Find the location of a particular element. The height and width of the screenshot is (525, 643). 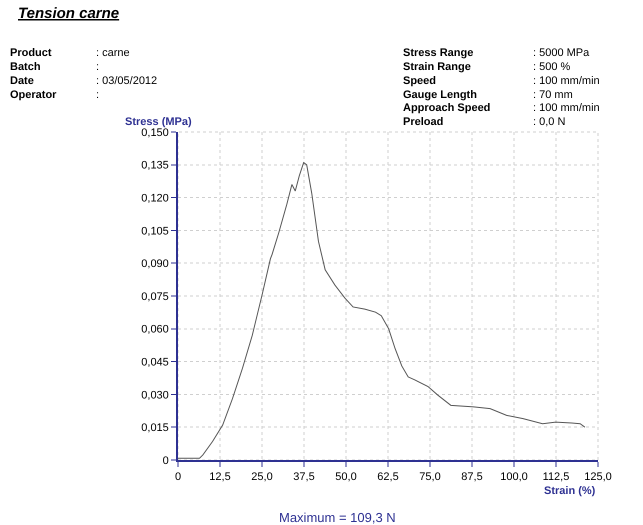

x-tick-label: 50,0 is located at coordinates (346, 477).